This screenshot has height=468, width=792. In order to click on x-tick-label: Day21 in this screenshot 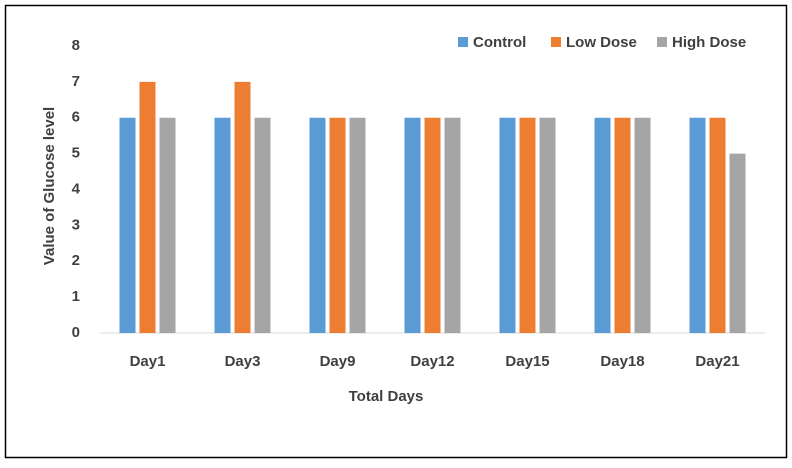, I will do `click(717, 361)`.